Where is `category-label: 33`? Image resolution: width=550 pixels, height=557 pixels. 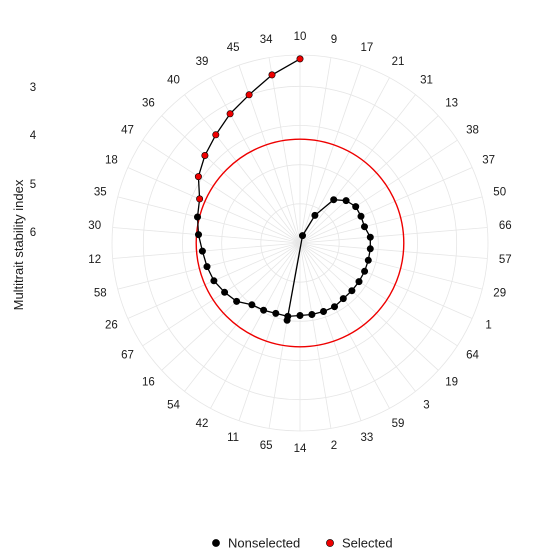
category-label: 33 is located at coordinates (367, 438).